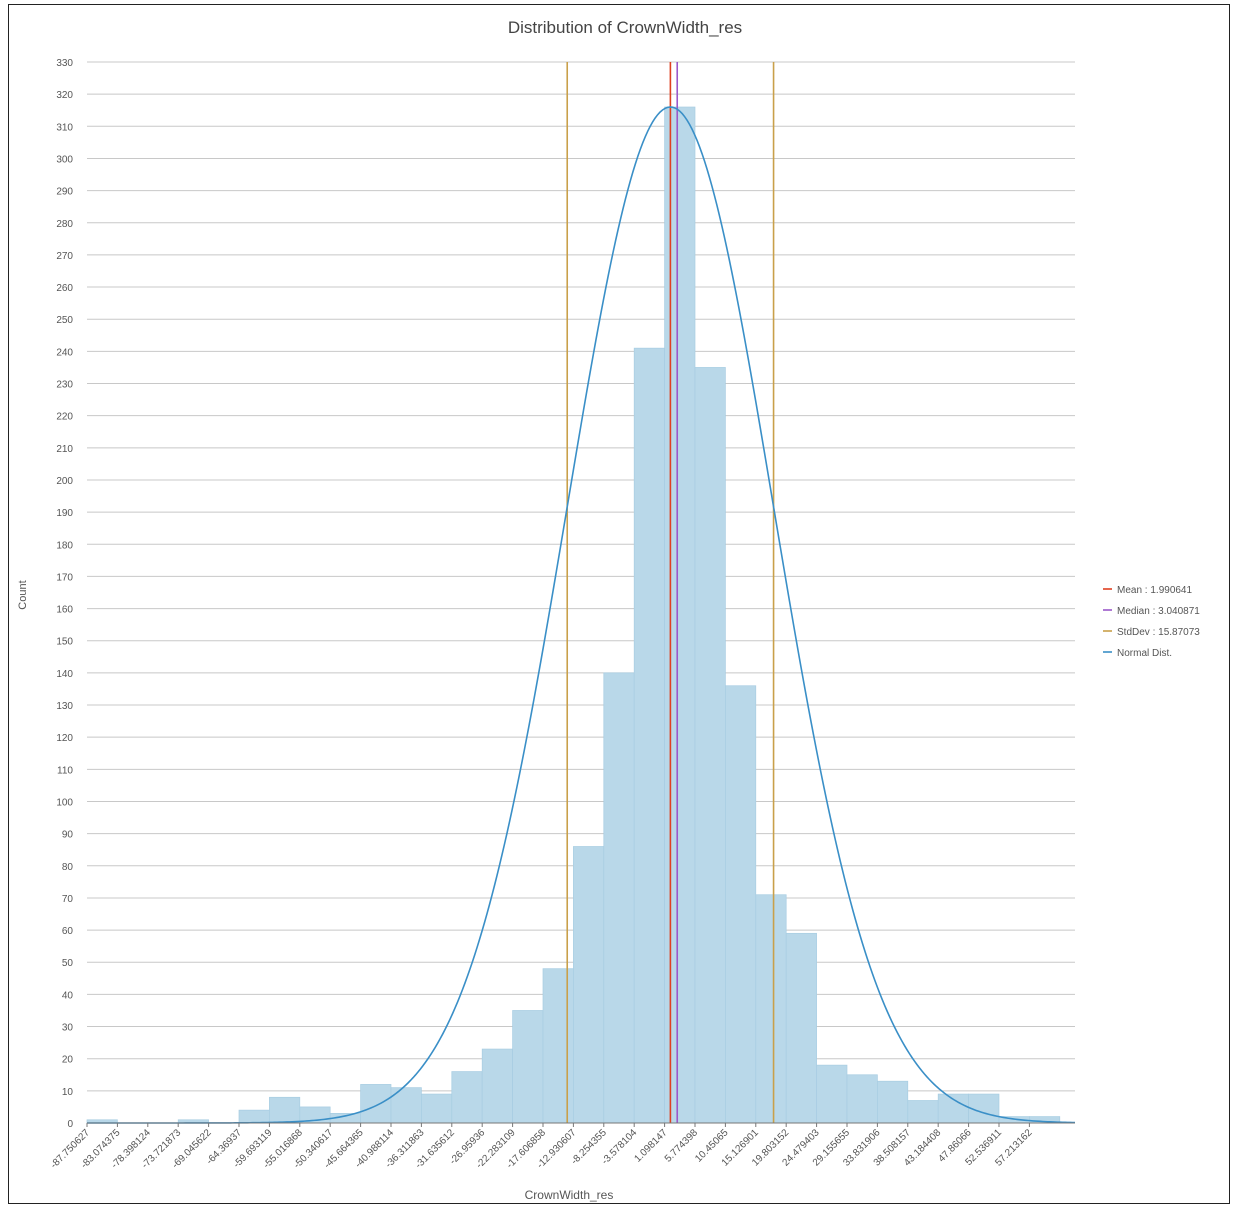 The height and width of the screenshot is (1209, 1239). What do you see at coordinates (64, 674) in the screenshot?
I see `y-tick-label: 140` at bounding box center [64, 674].